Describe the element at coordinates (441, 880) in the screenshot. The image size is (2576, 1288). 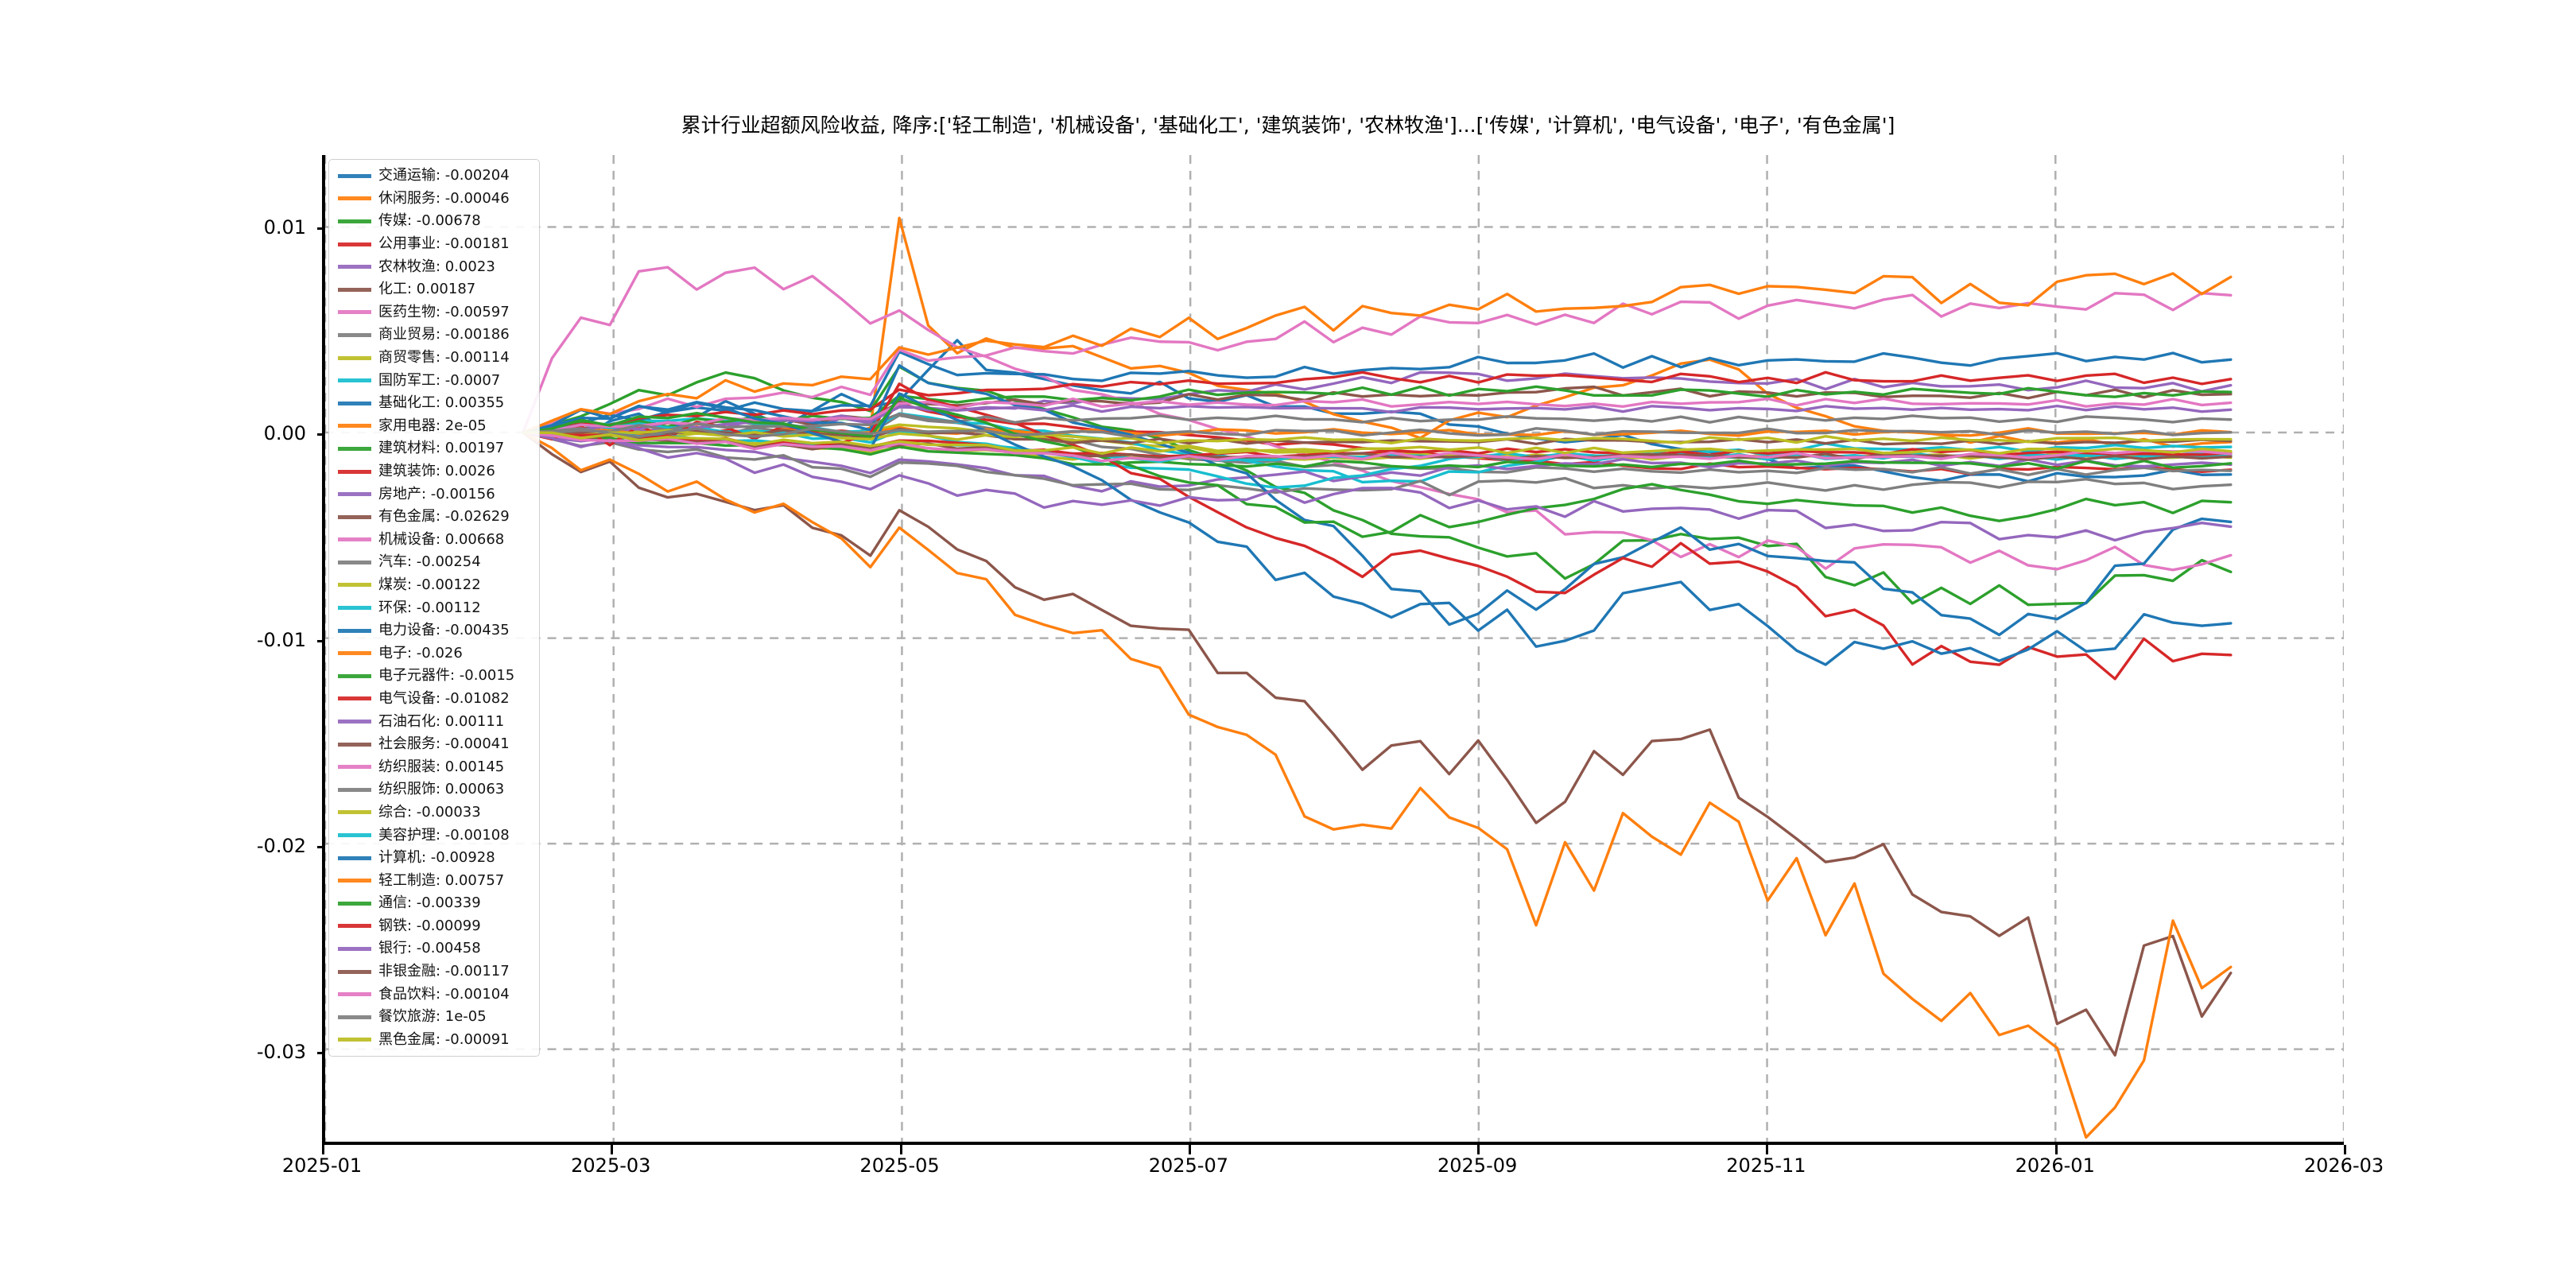
I see `legend-item-label: 轻工制造: 0.00757` at that location.